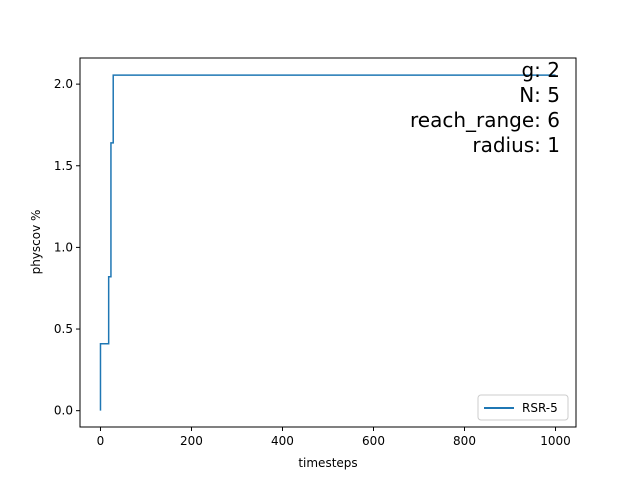 The height and width of the screenshot is (480, 640). Describe the element at coordinates (36, 242) in the screenshot. I see `y-axis-label: physcov %` at that location.